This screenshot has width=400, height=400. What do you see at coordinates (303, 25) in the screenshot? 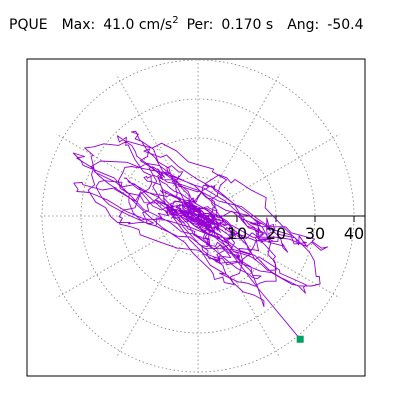
I see `angle-label: Ang:` at bounding box center [303, 25].